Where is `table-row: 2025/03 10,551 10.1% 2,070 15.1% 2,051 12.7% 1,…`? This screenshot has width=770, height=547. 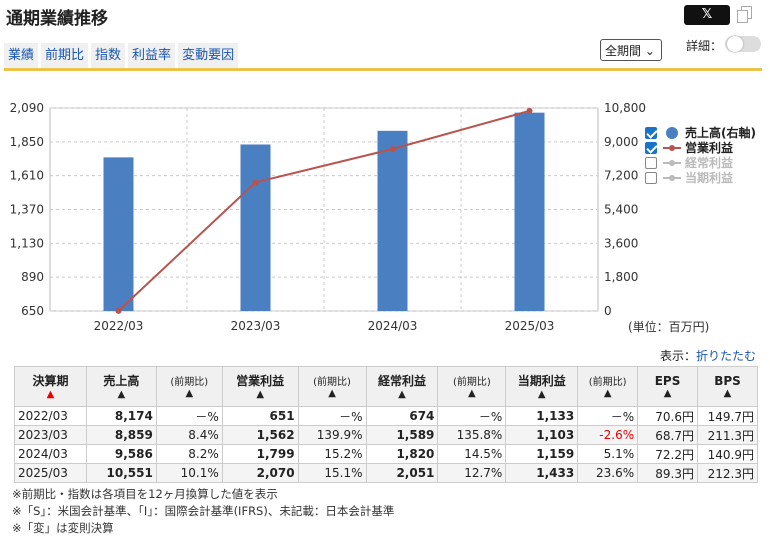 table-row: 2025/03 10,551 10.1% 2,070 15.1% 2,051 12.7% 1,… is located at coordinates (386, 473).